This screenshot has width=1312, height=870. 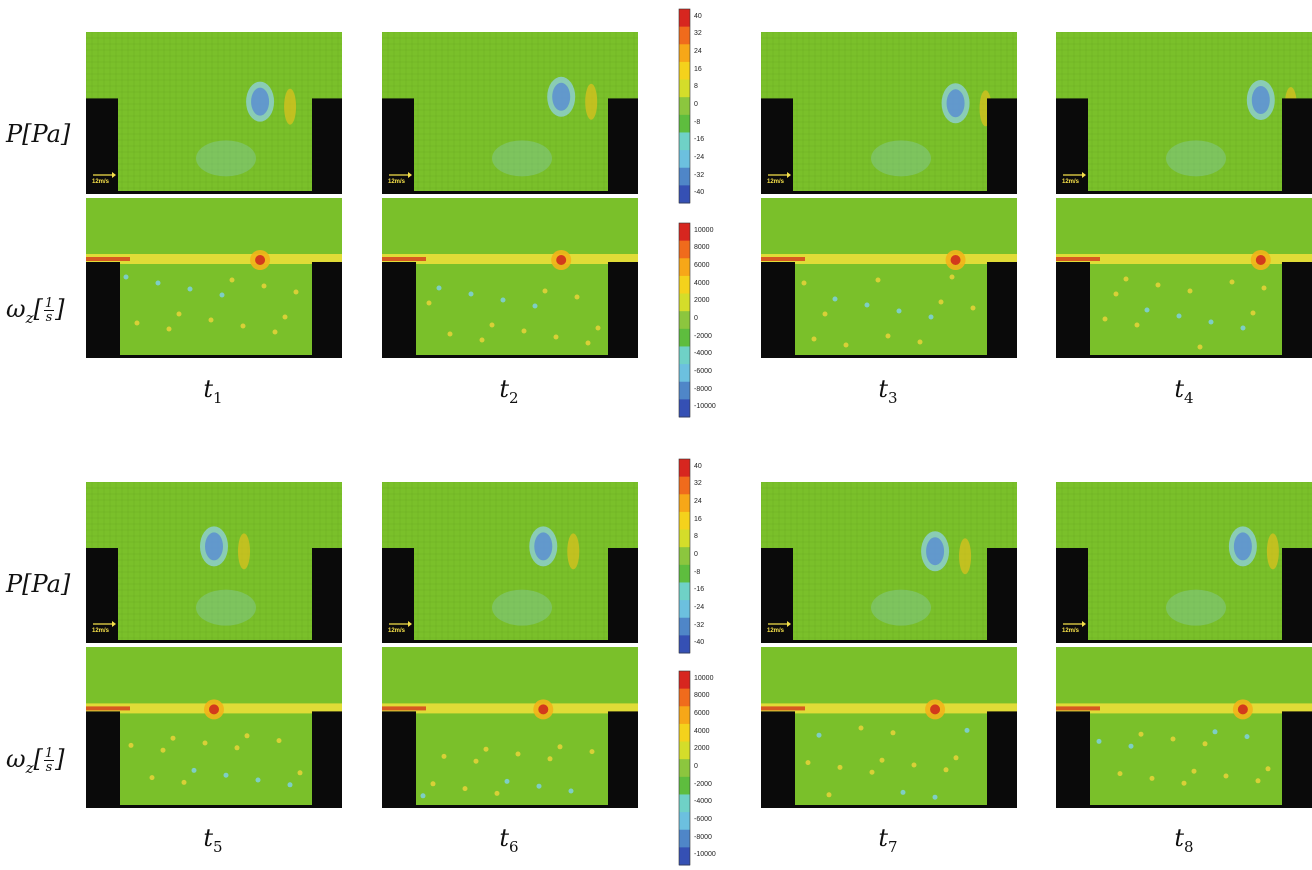 I want to click on colorbar-tick-label: 6000, so click(x=702, y=266).